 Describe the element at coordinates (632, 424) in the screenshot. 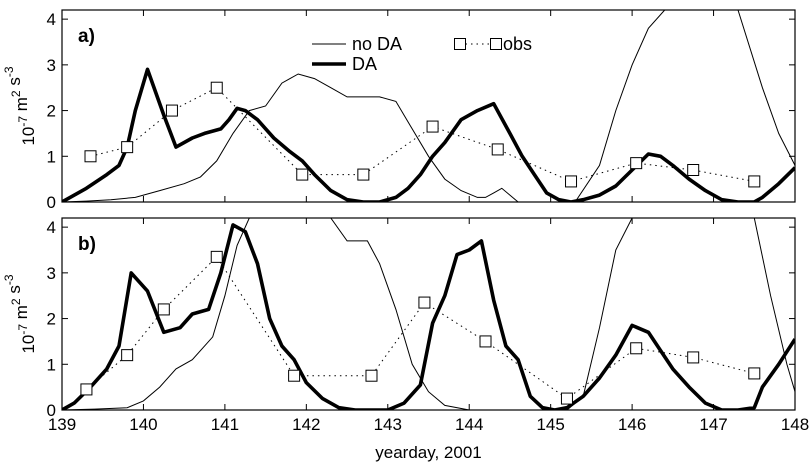

I see `x-tick-label: 146` at that location.